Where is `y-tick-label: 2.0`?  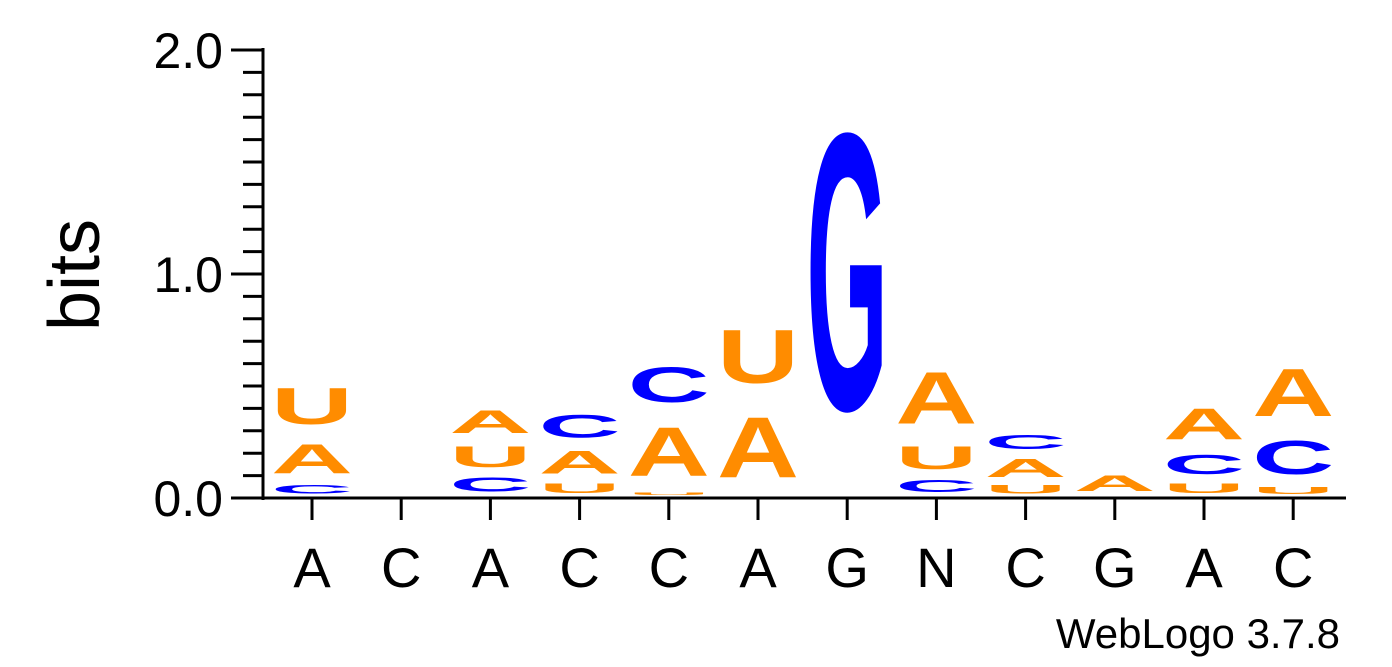
y-tick-label: 2.0 is located at coordinates (188, 51).